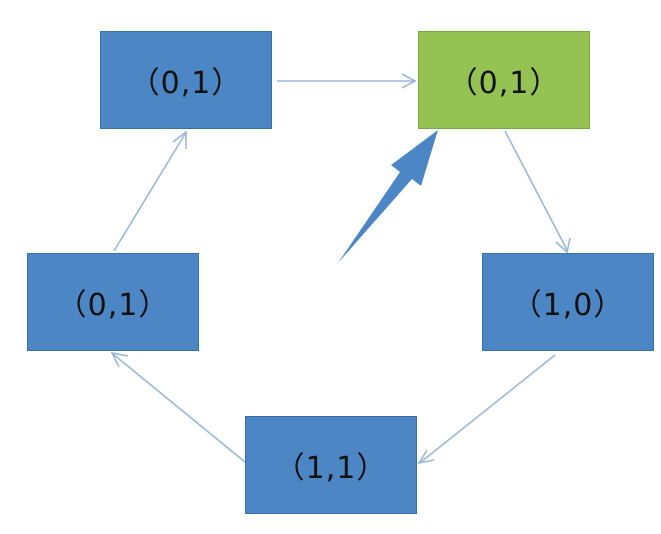 The image size is (661, 534). I want to click on edge-middle-left-to-top-left, so click(150, 191).